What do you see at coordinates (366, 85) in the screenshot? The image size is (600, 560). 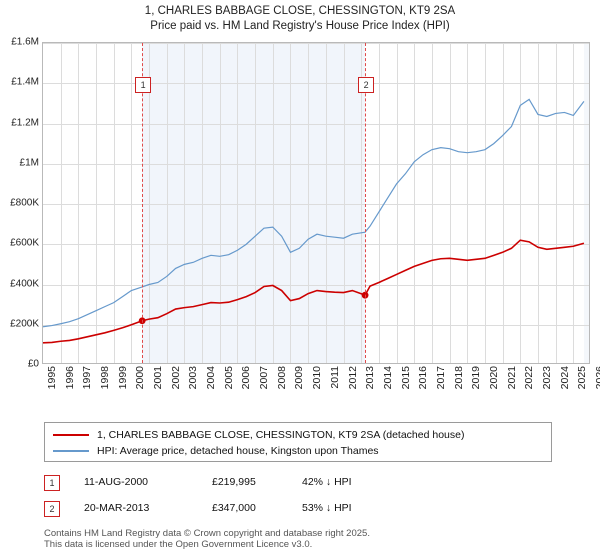 I see `sale-marker-badge: 2` at bounding box center [366, 85].